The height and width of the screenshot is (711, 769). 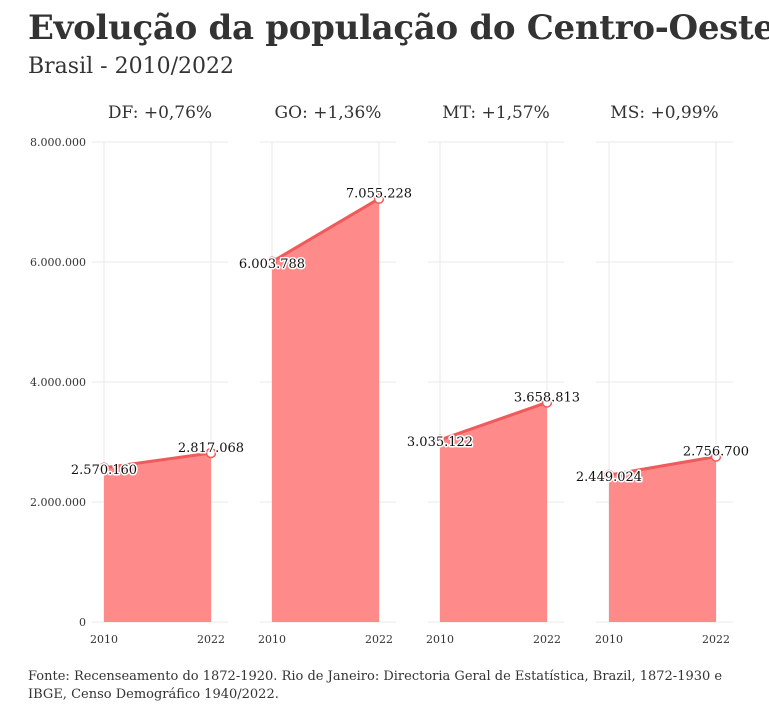 I want to click on data-label: 2.570.160, so click(x=104, y=470).